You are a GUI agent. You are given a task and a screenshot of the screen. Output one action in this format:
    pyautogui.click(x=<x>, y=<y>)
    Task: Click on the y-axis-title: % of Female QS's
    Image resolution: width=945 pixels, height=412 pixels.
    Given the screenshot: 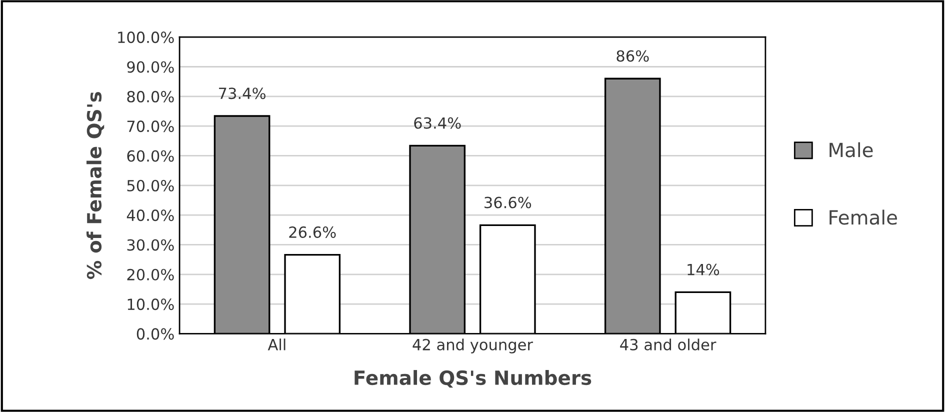 What is the action you would take?
    pyautogui.click(x=95, y=186)
    